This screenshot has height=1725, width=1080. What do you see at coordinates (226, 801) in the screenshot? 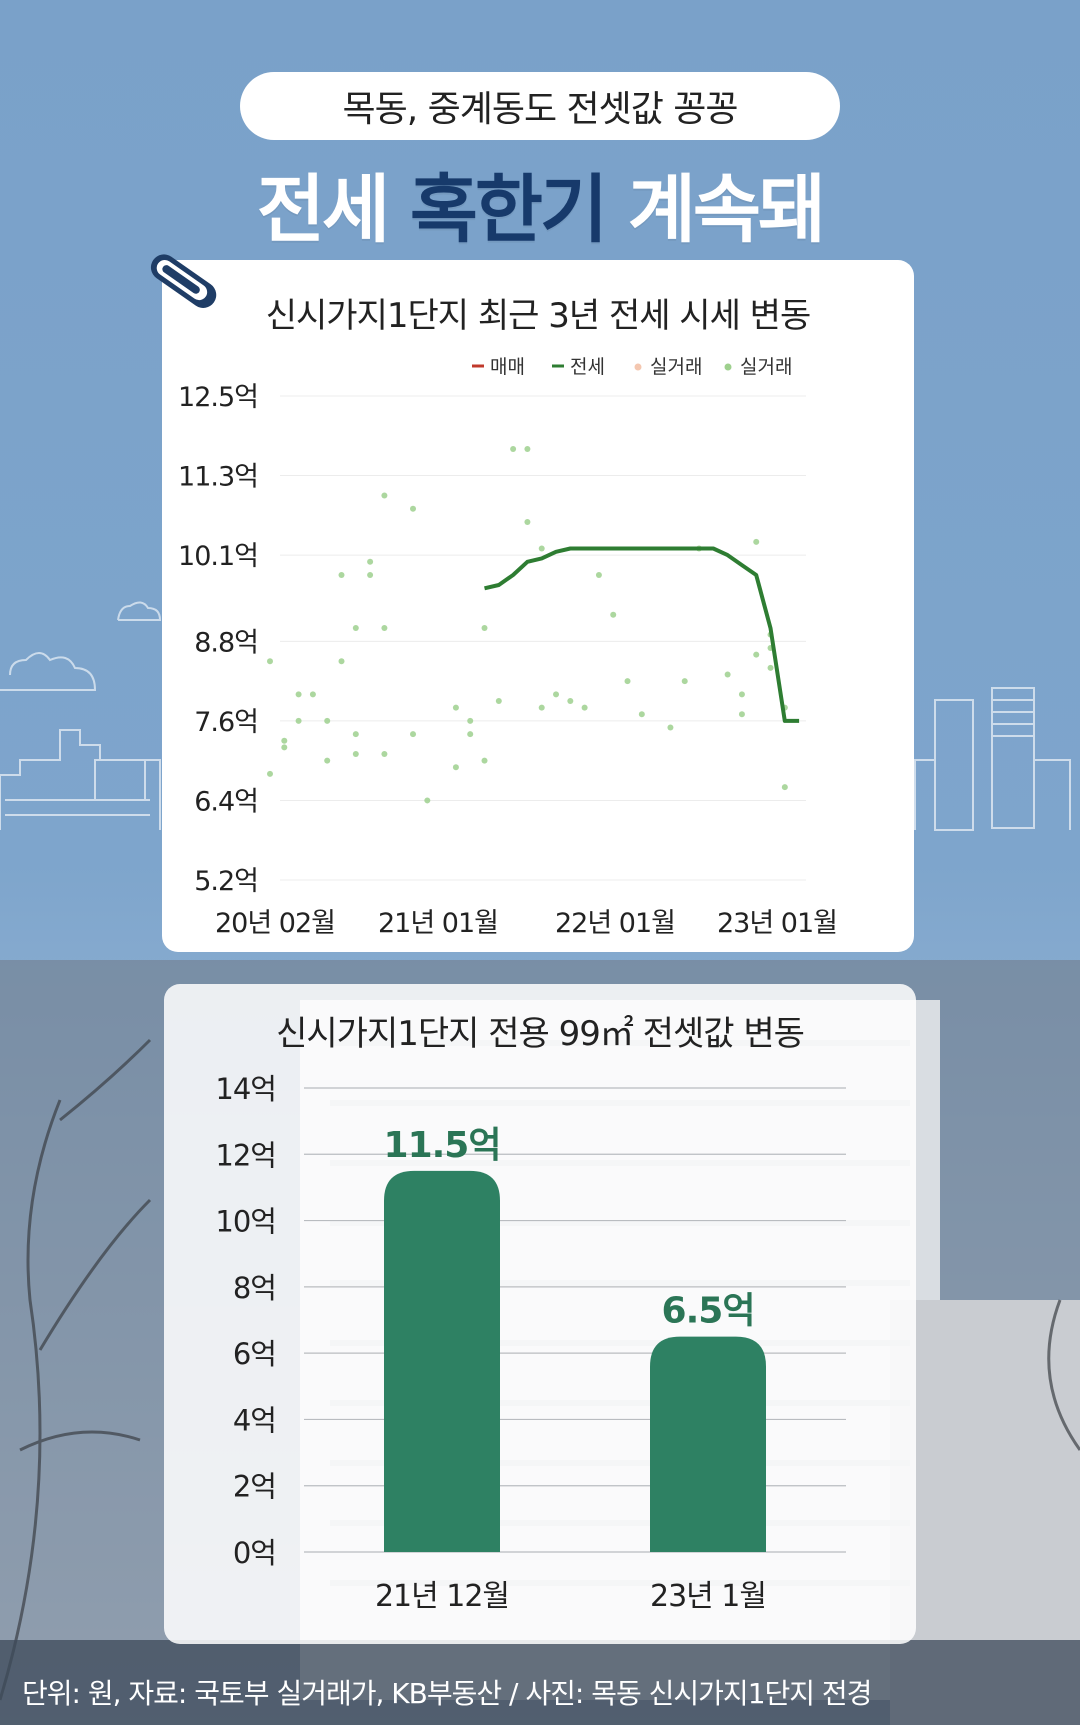
I see `y-tick-label: 6.4억` at bounding box center [226, 801].